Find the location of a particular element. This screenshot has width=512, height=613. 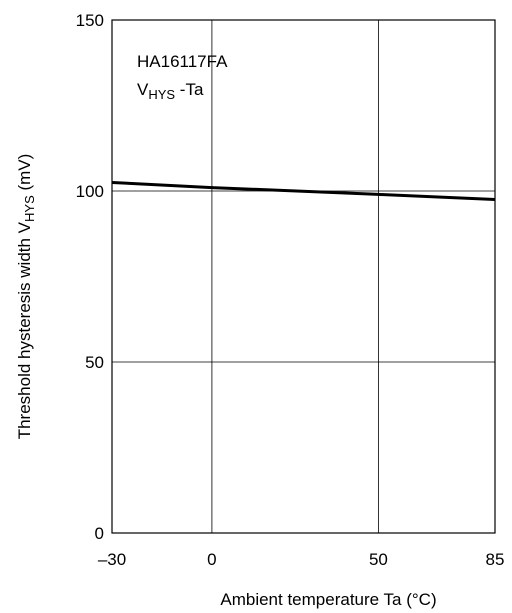

y-tick-label: 150 is located at coordinates (90, 20).